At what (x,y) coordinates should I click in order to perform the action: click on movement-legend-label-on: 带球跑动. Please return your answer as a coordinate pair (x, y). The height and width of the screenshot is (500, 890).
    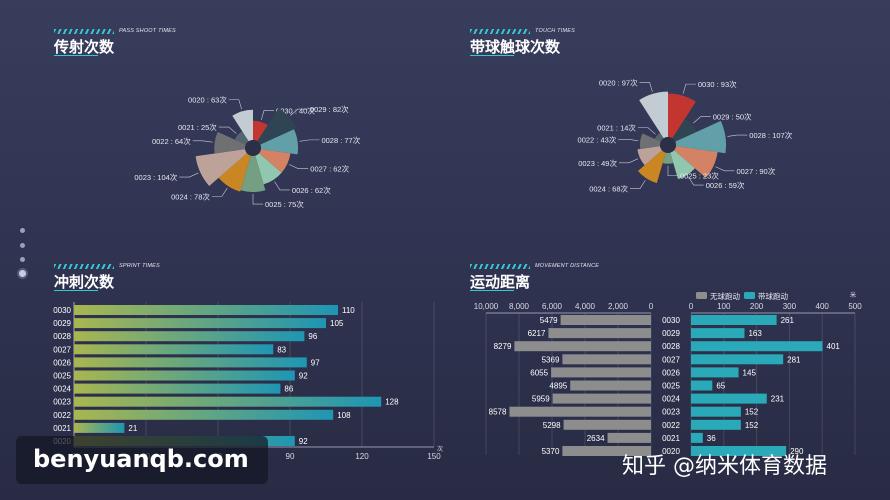
    Looking at the image, I should click on (773, 296).